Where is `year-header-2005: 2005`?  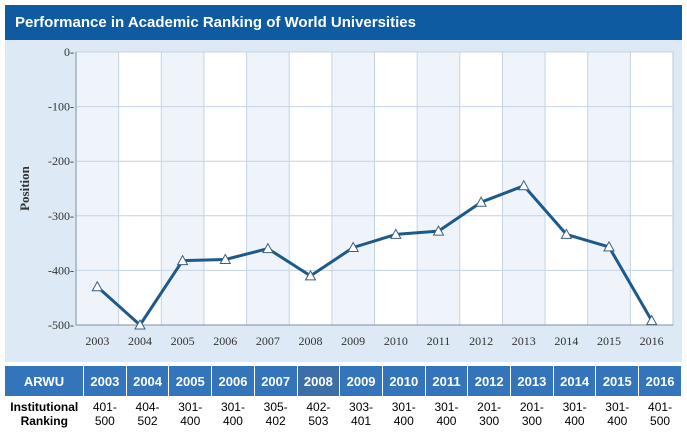 year-header-2005: 2005 is located at coordinates (190, 381).